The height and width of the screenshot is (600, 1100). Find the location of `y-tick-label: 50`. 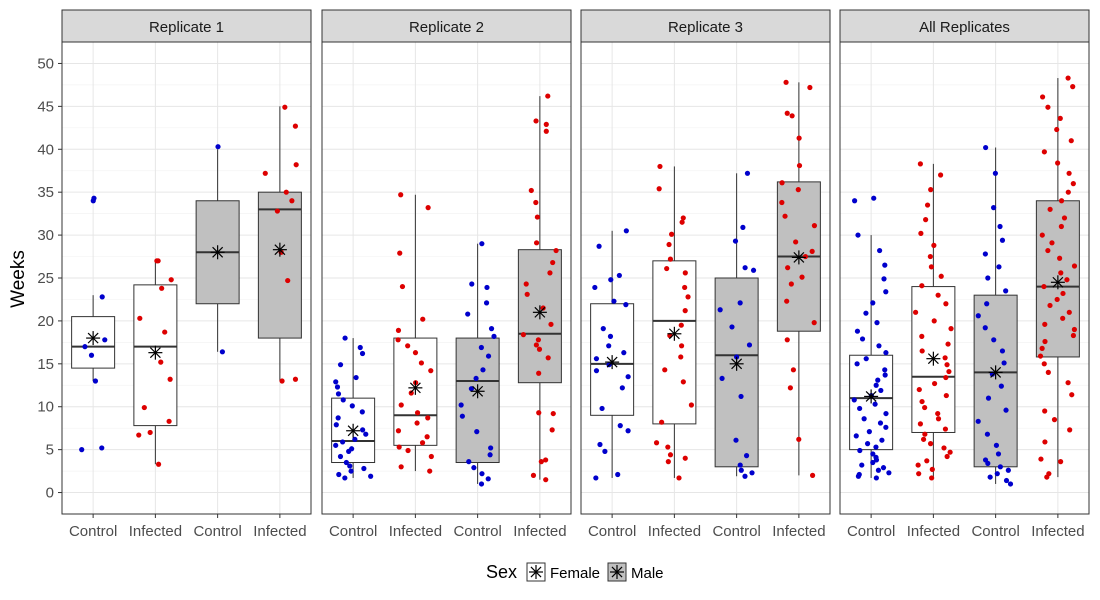

y-tick-label: 50 is located at coordinates (45, 63).